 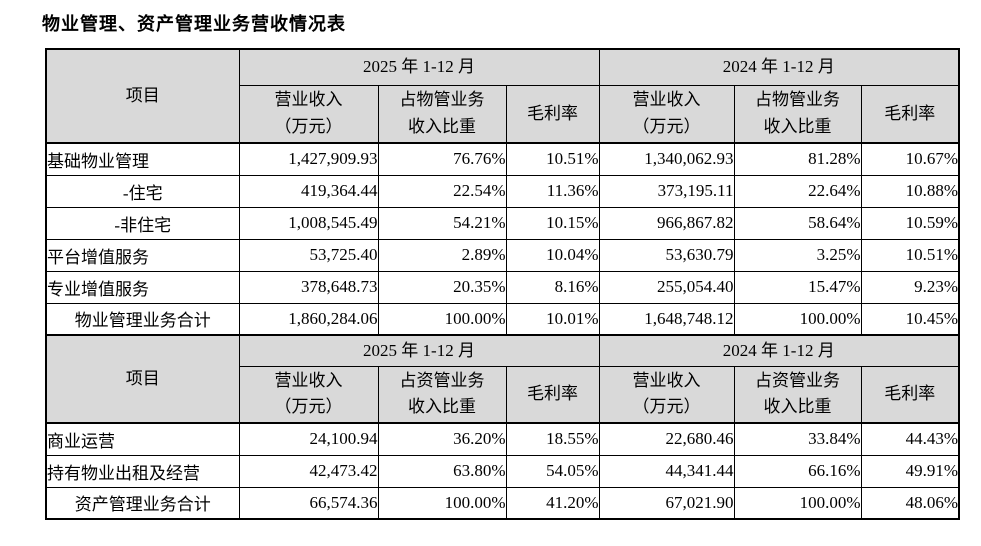 I want to click on value-cell: 378,648.73, so click(x=308, y=287).